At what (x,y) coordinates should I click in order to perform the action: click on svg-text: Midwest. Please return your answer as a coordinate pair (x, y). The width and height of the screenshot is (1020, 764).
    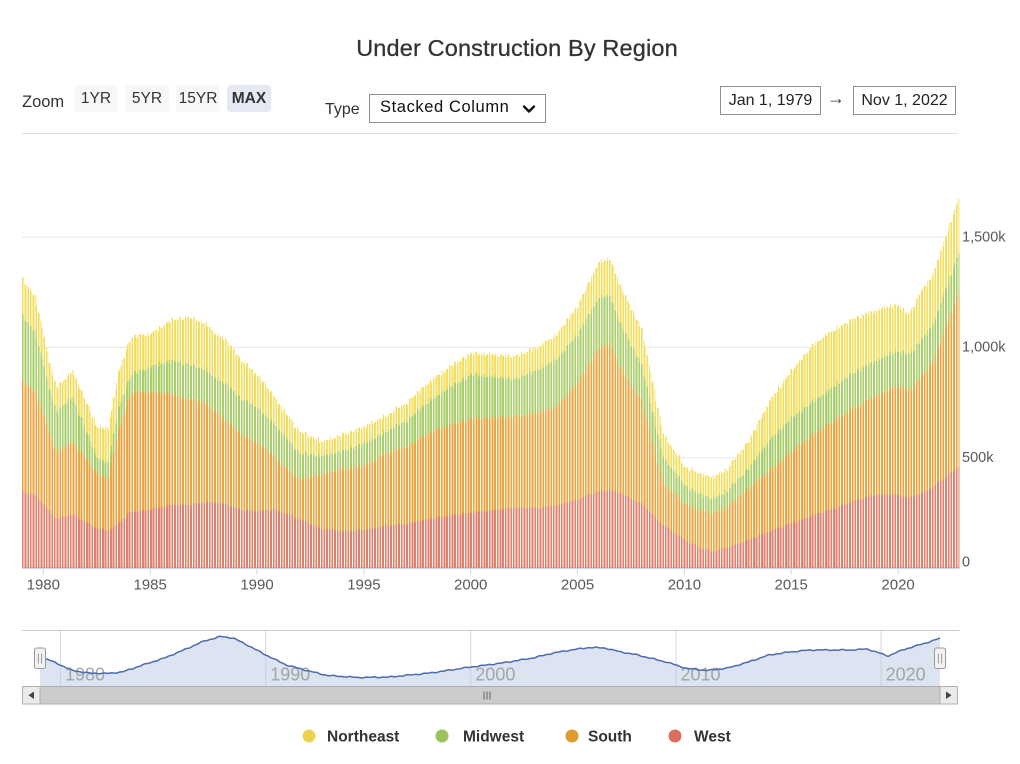
    Looking at the image, I should click on (493, 737).